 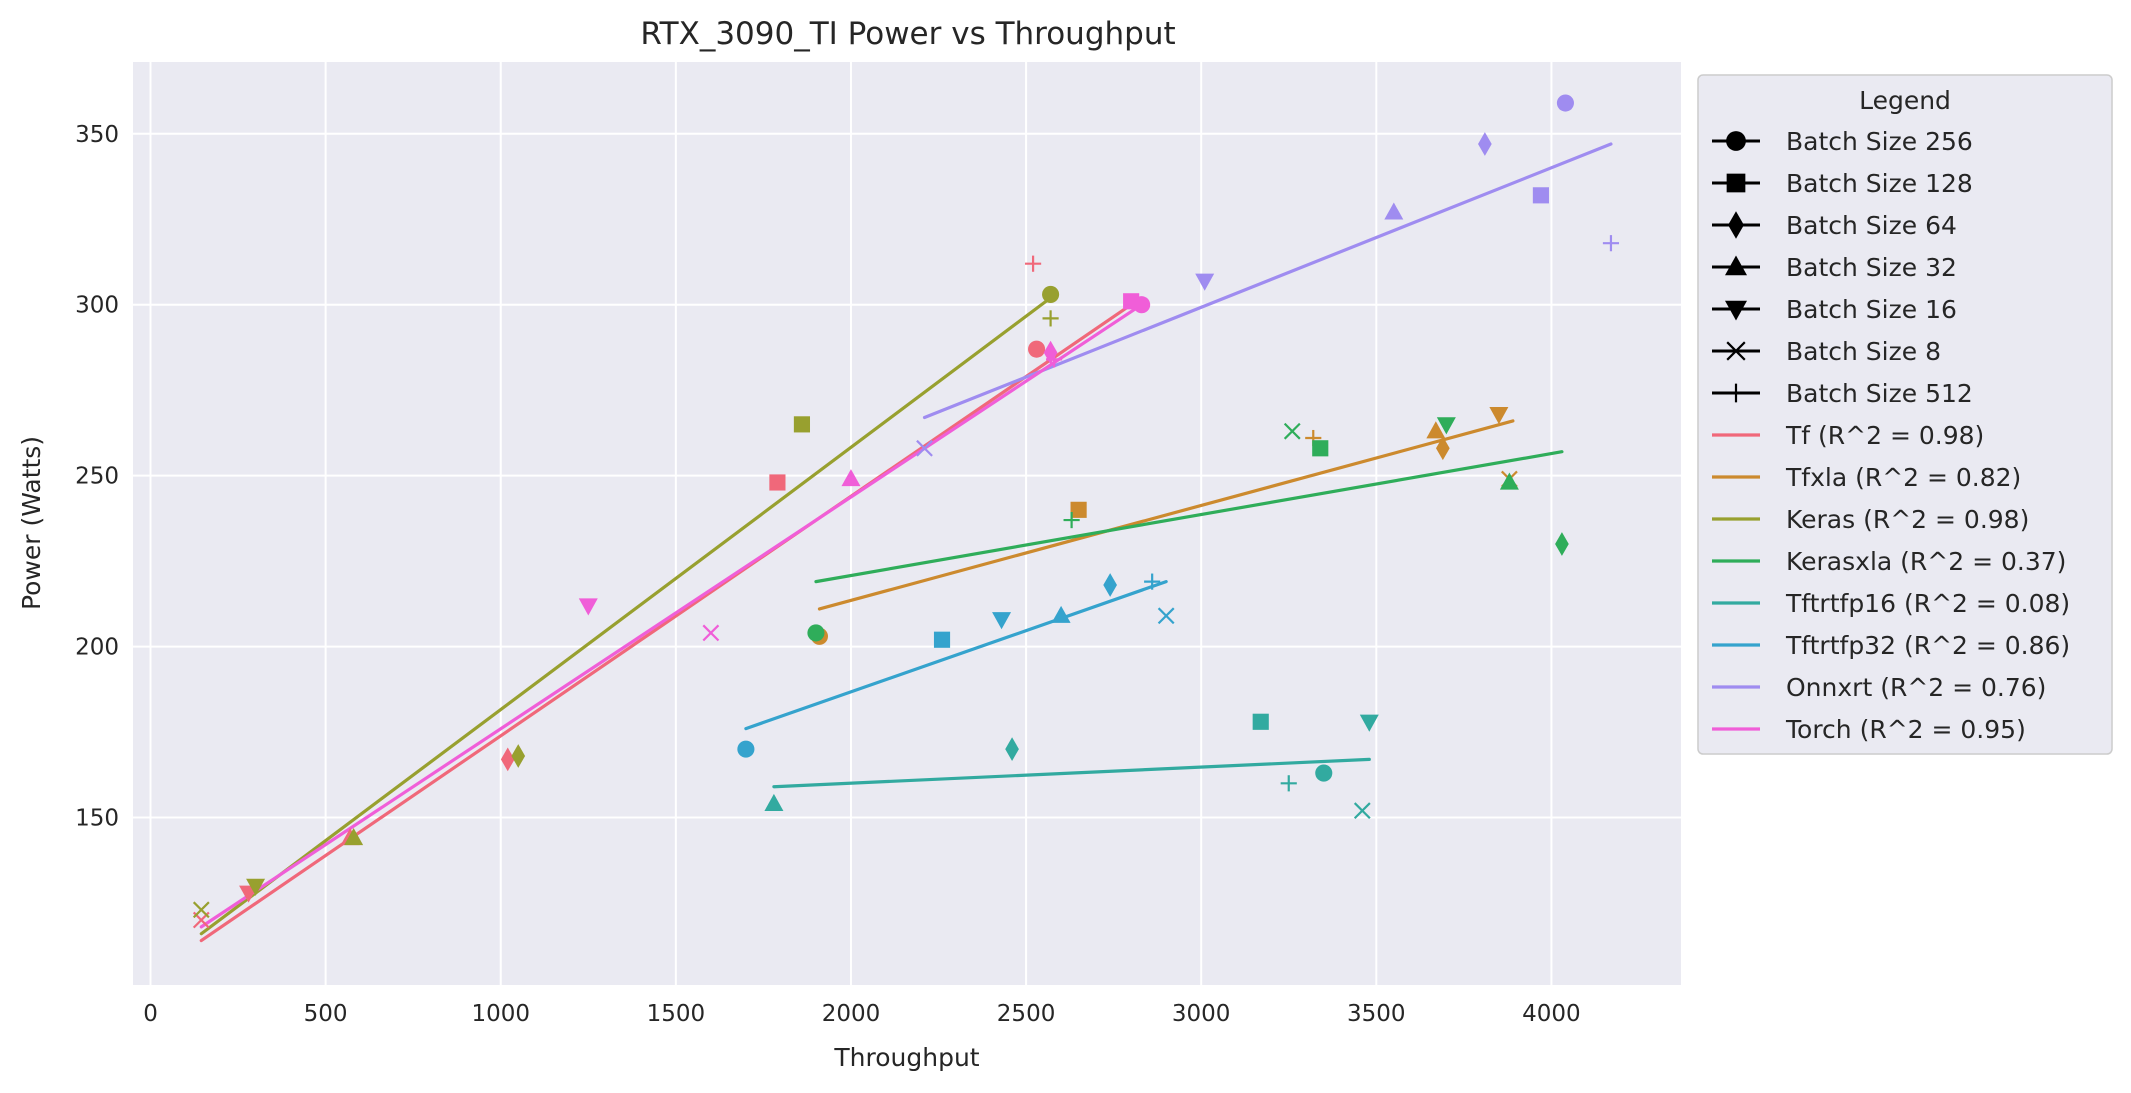 What do you see at coordinates (1551, 1014) in the screenshot?
I see `x-tick-label: 4000` at bounding box center [1551, 1014].